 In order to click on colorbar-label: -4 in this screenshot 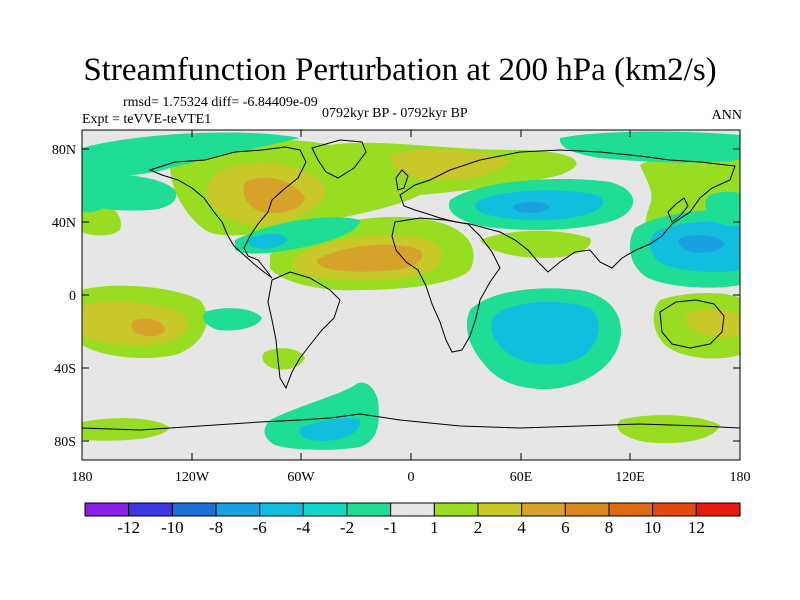, I will do `click(303, 527)`.